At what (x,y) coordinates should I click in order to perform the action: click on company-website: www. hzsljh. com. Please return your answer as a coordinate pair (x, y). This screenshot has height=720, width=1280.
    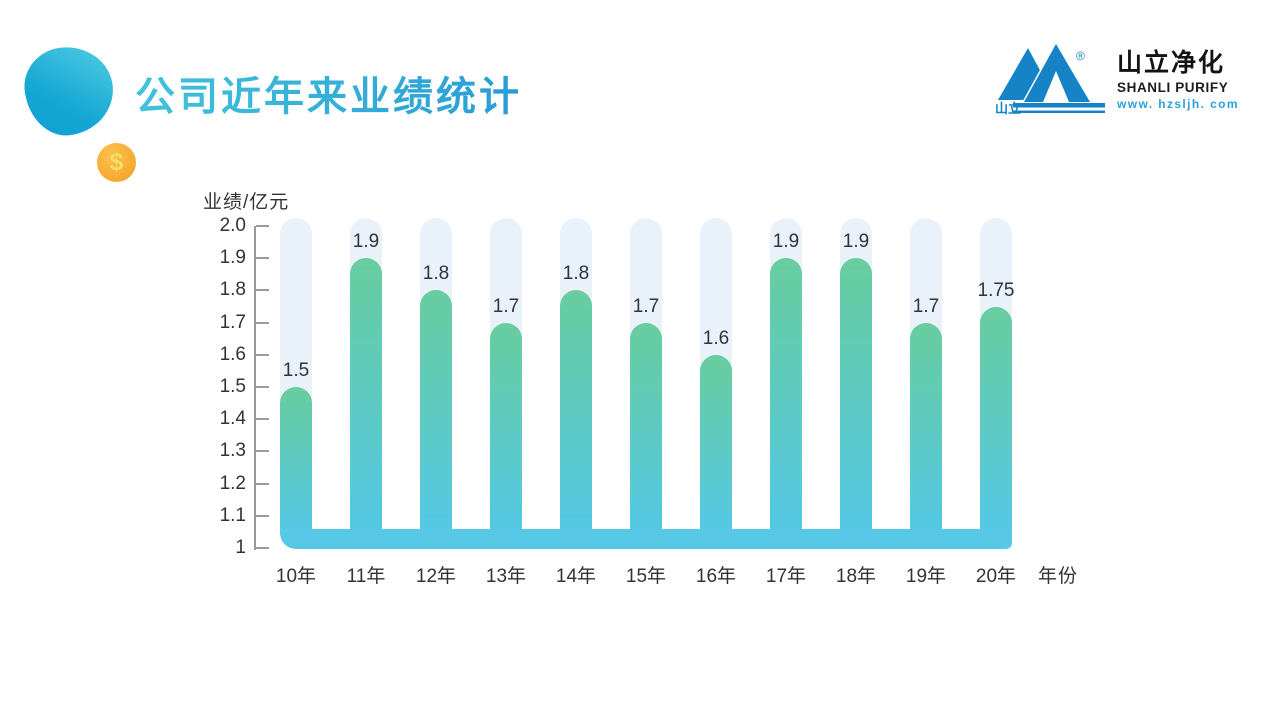
    Looking at the image, I should click on (1178, 103).